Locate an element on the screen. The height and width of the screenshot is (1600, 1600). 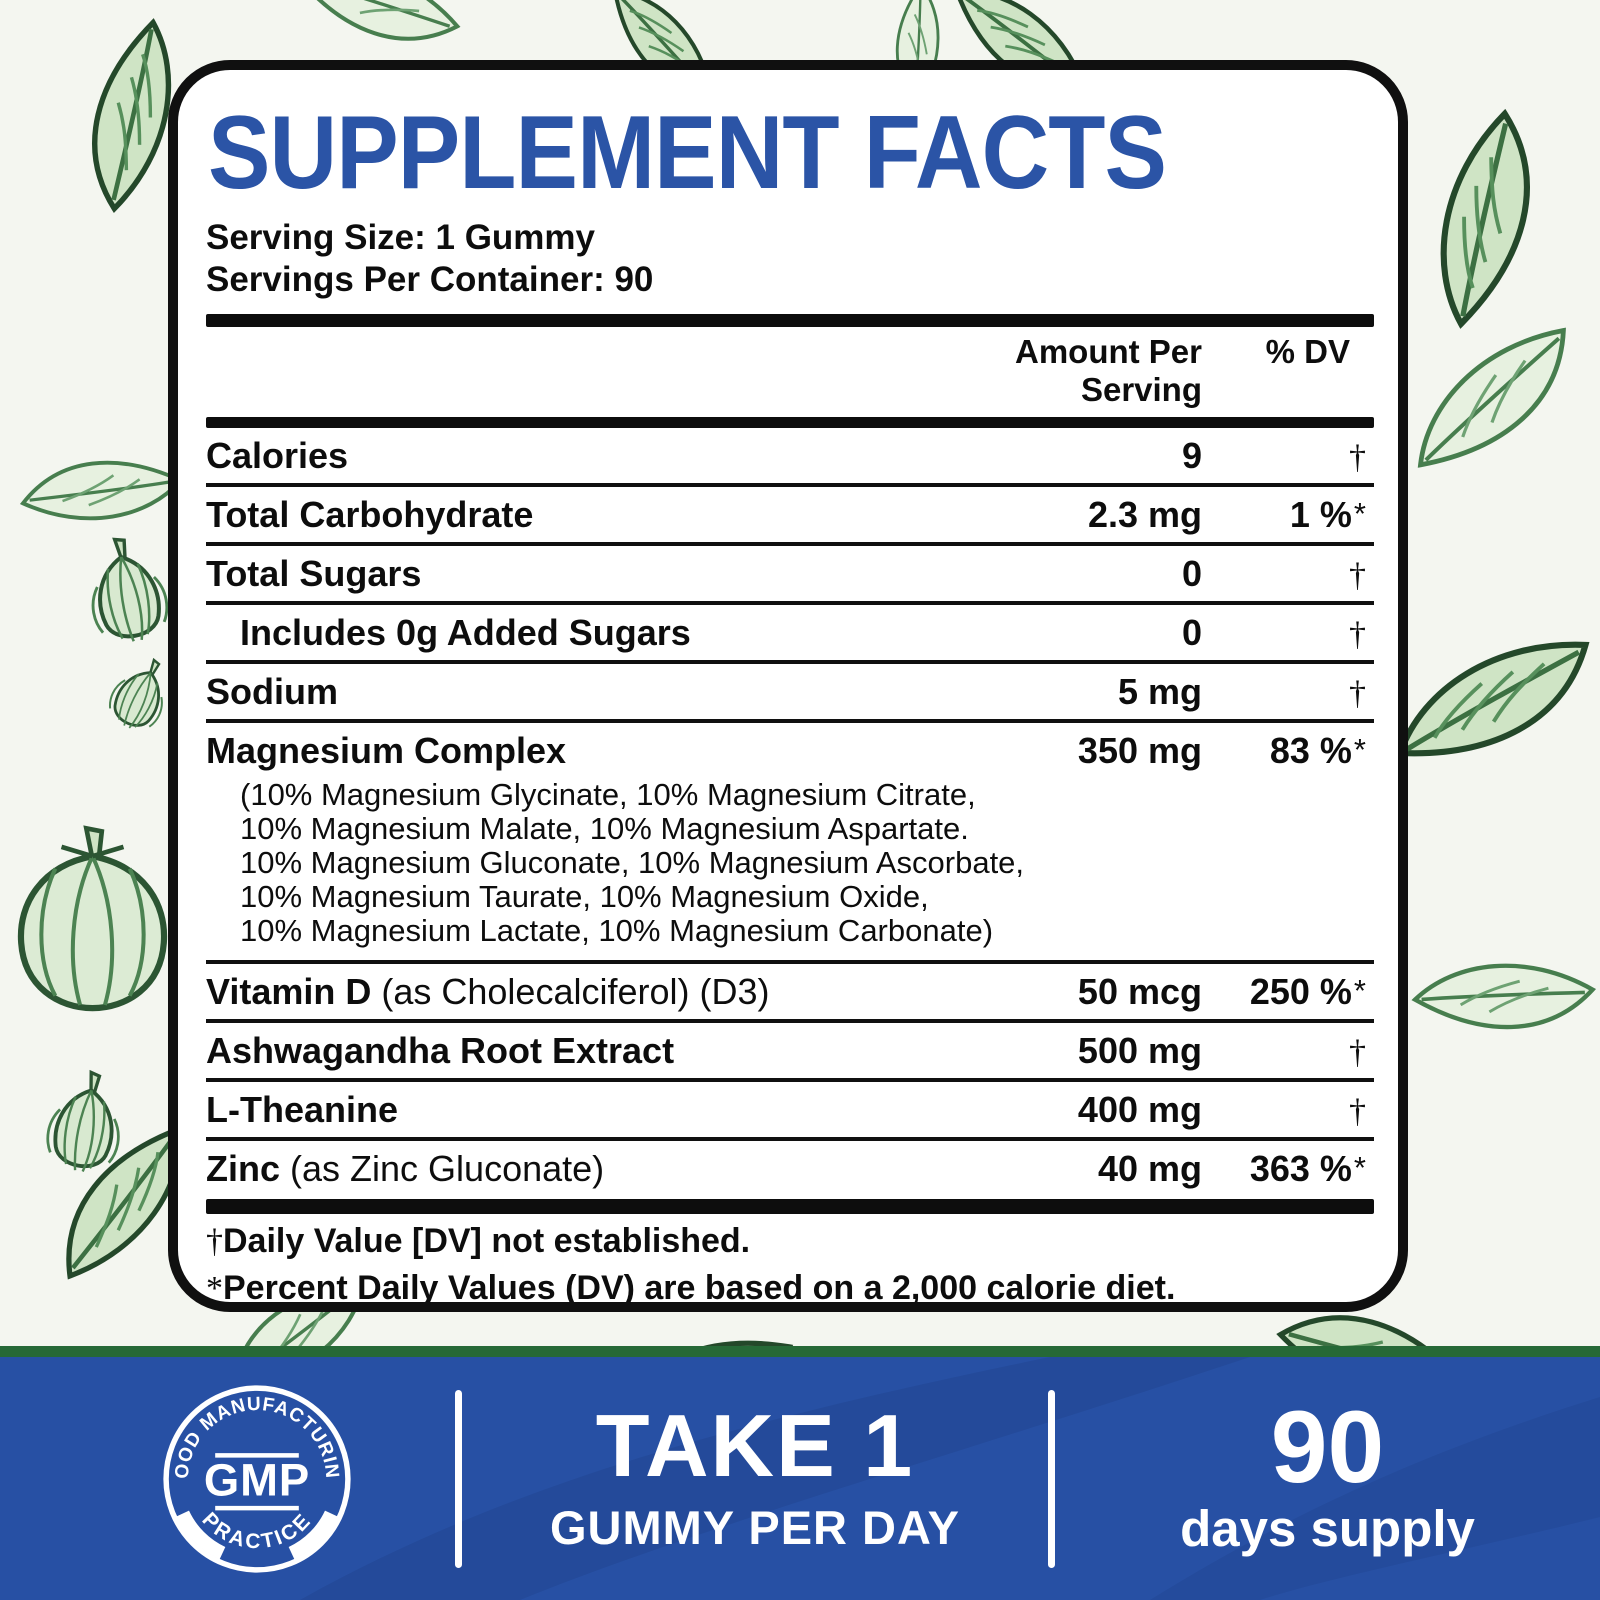
row-amount: 350 mg is located at coordinates (1139, 751).